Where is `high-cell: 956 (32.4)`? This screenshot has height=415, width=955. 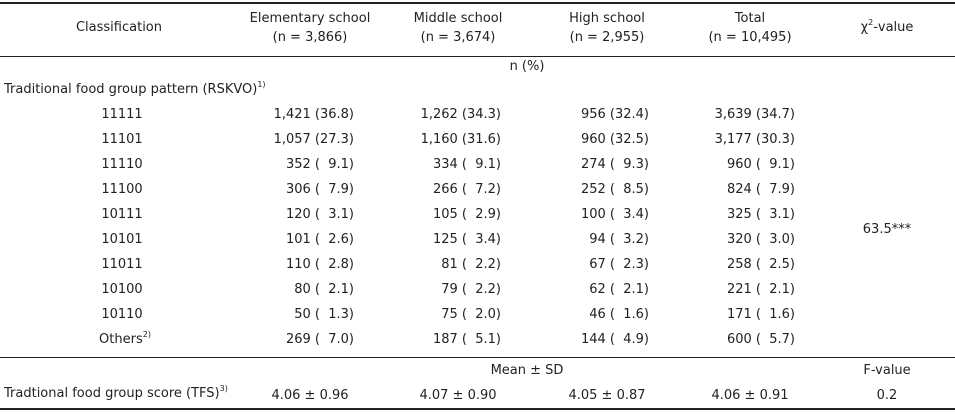
high-cell: 956 (32.4) is located at coordinates (614, 114).